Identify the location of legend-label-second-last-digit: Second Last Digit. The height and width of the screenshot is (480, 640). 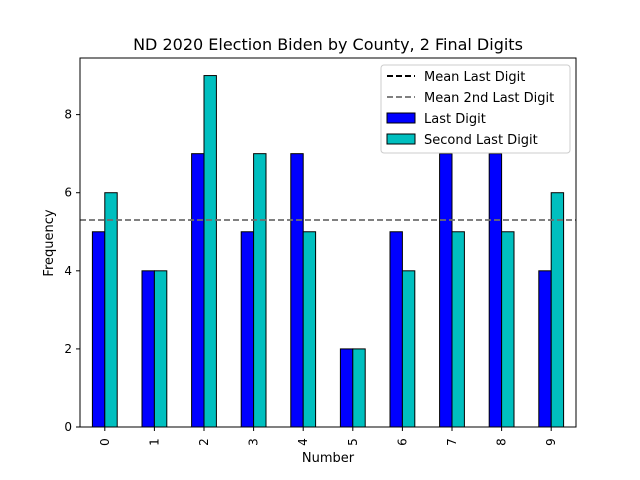
(481, 140).